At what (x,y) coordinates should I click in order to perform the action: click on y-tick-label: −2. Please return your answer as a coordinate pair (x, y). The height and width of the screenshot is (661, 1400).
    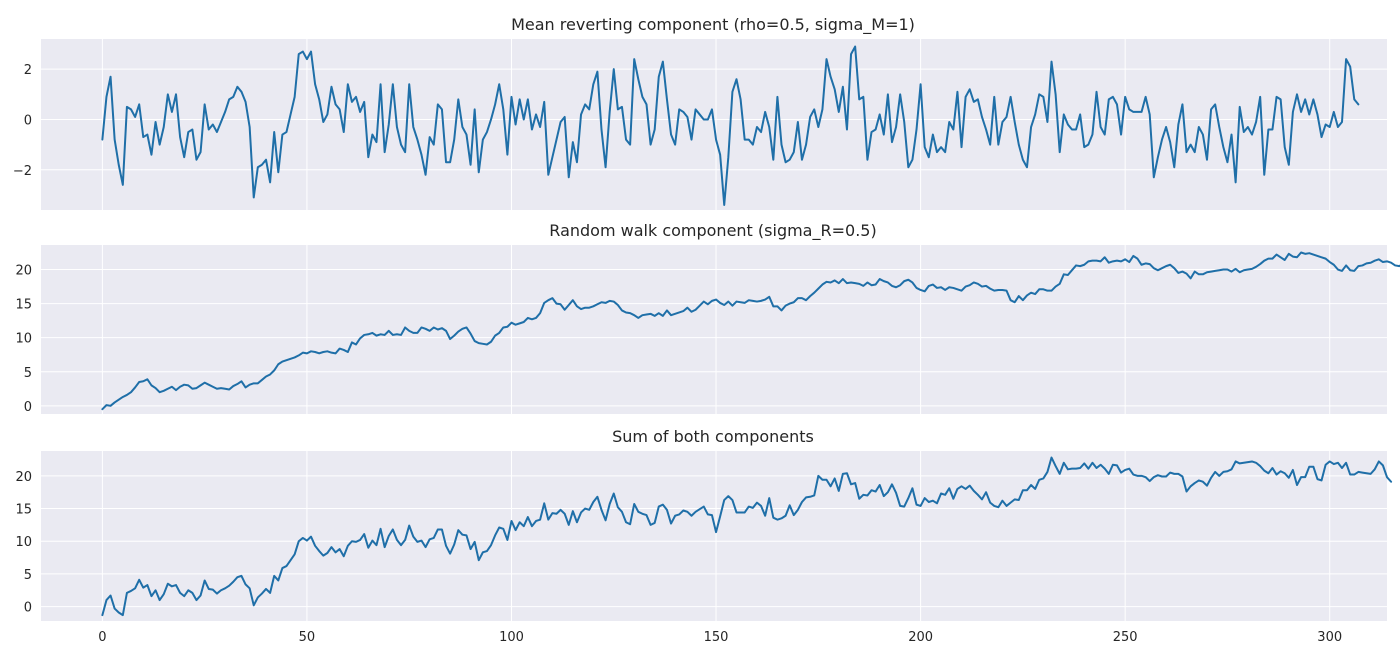
    Looking at the image, I should click on (22, 171).